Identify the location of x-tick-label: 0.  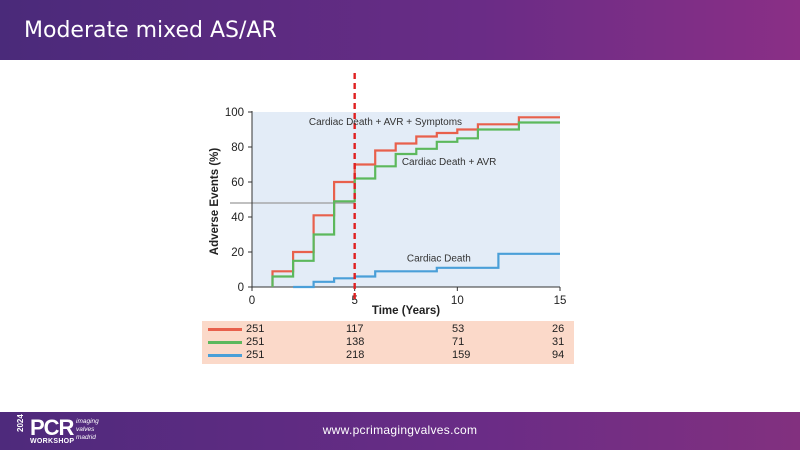
(252, 301).